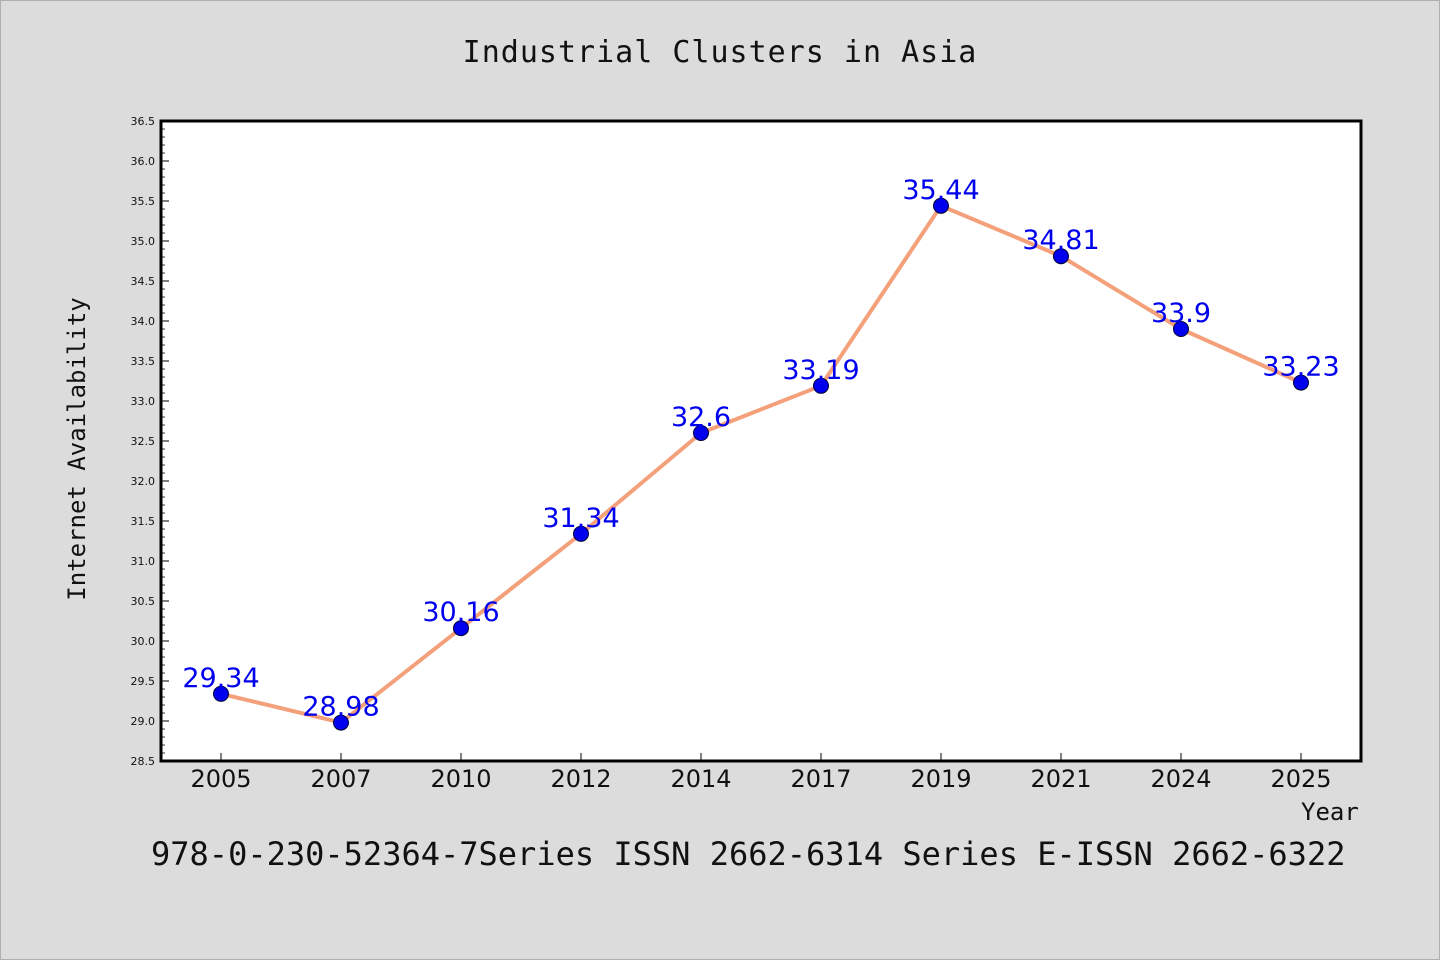 The image size is (1440, 960). Describe the element at coordinates (1060, 779) in the screenshot. I see `x-tick-label: 2021` at that location.